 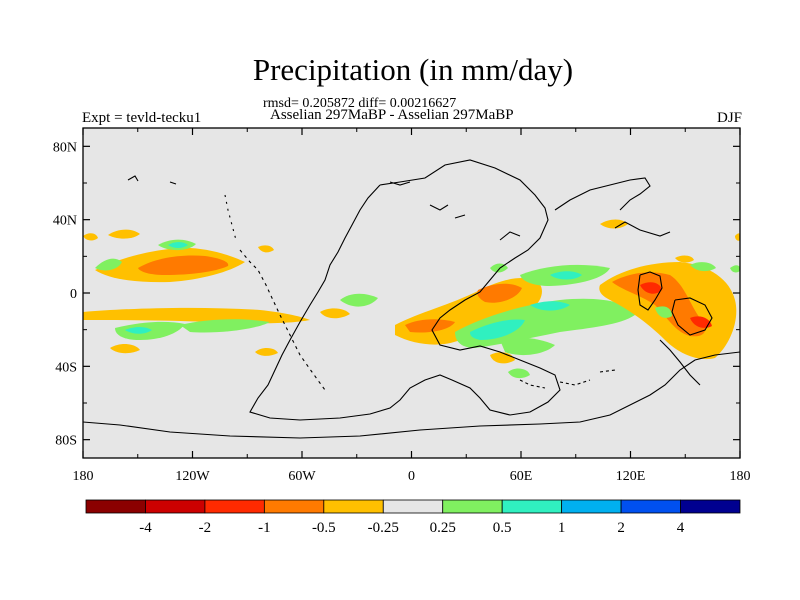 I want to click on colorbar-label: 1, so click(x=562, y=528).